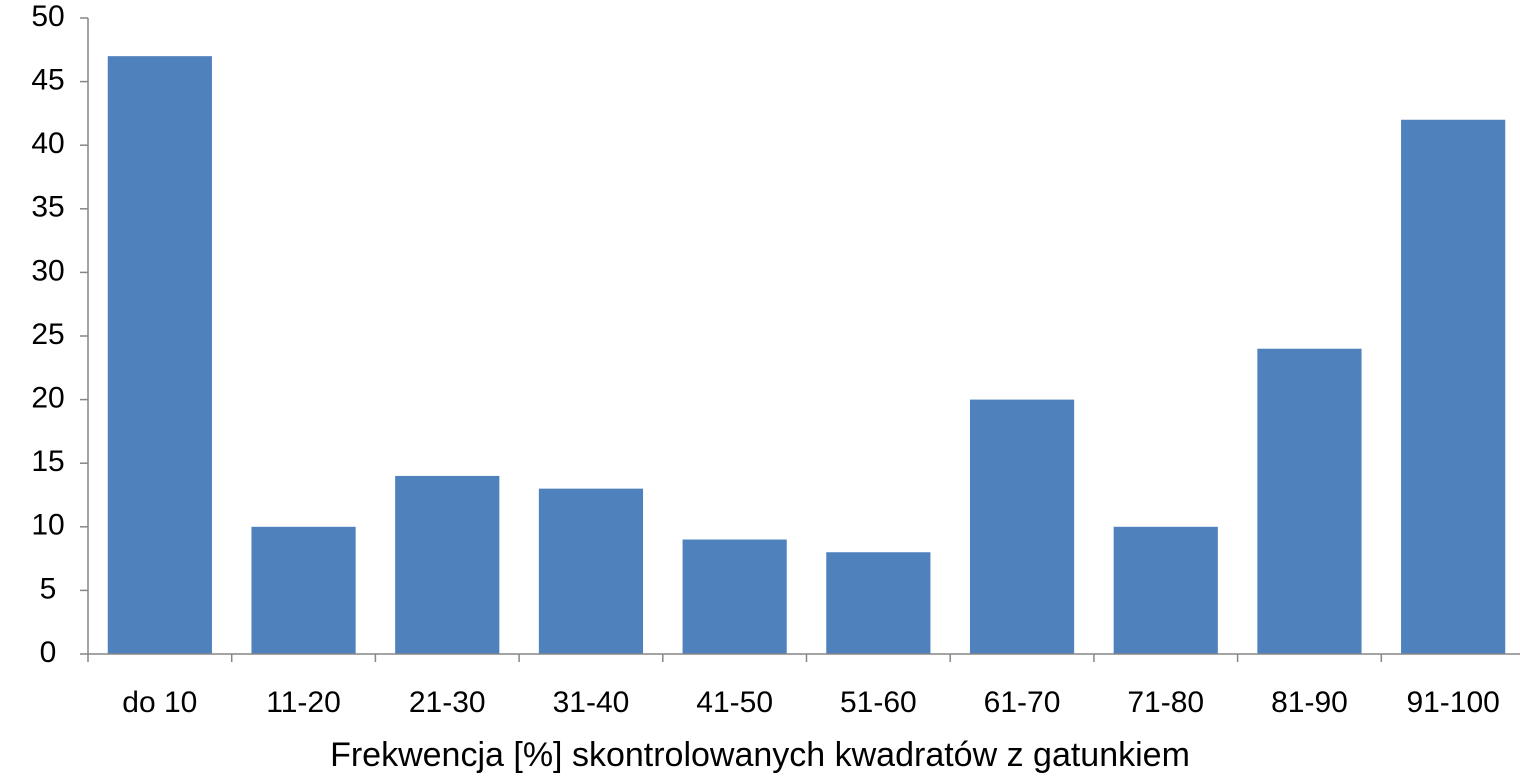  I want to click on x-tick-label: 91-100, so click(1452, 702).